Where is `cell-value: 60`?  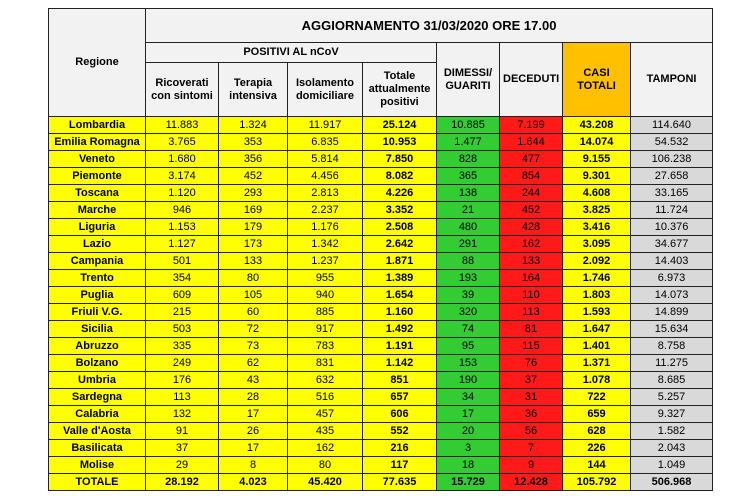 cell-value: 60 is located at coordinates (253, 312).